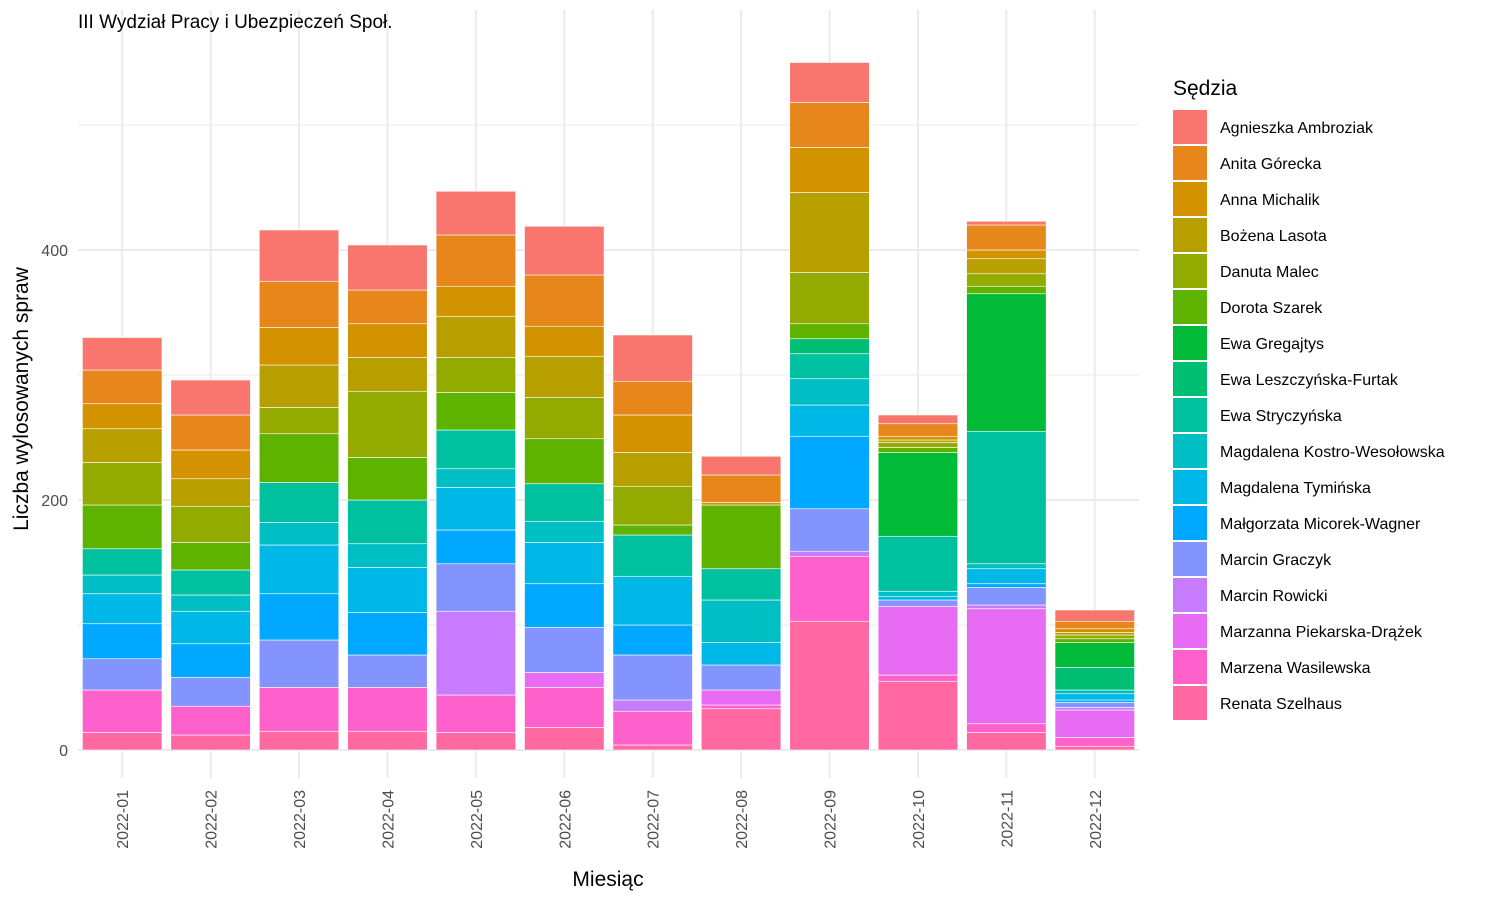 The height and width of the screenshot is (900, 1500). Describe the element at coordinates (607, 879) in the screenshot. I see `x-axis-title: Miesiąc` at that location.